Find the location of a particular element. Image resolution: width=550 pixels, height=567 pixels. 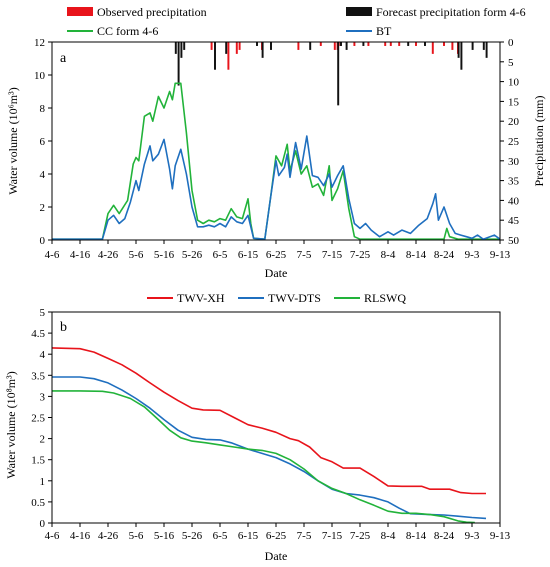

chart-a-xtick-label: 5-6 is located at coordinates (136, 255).